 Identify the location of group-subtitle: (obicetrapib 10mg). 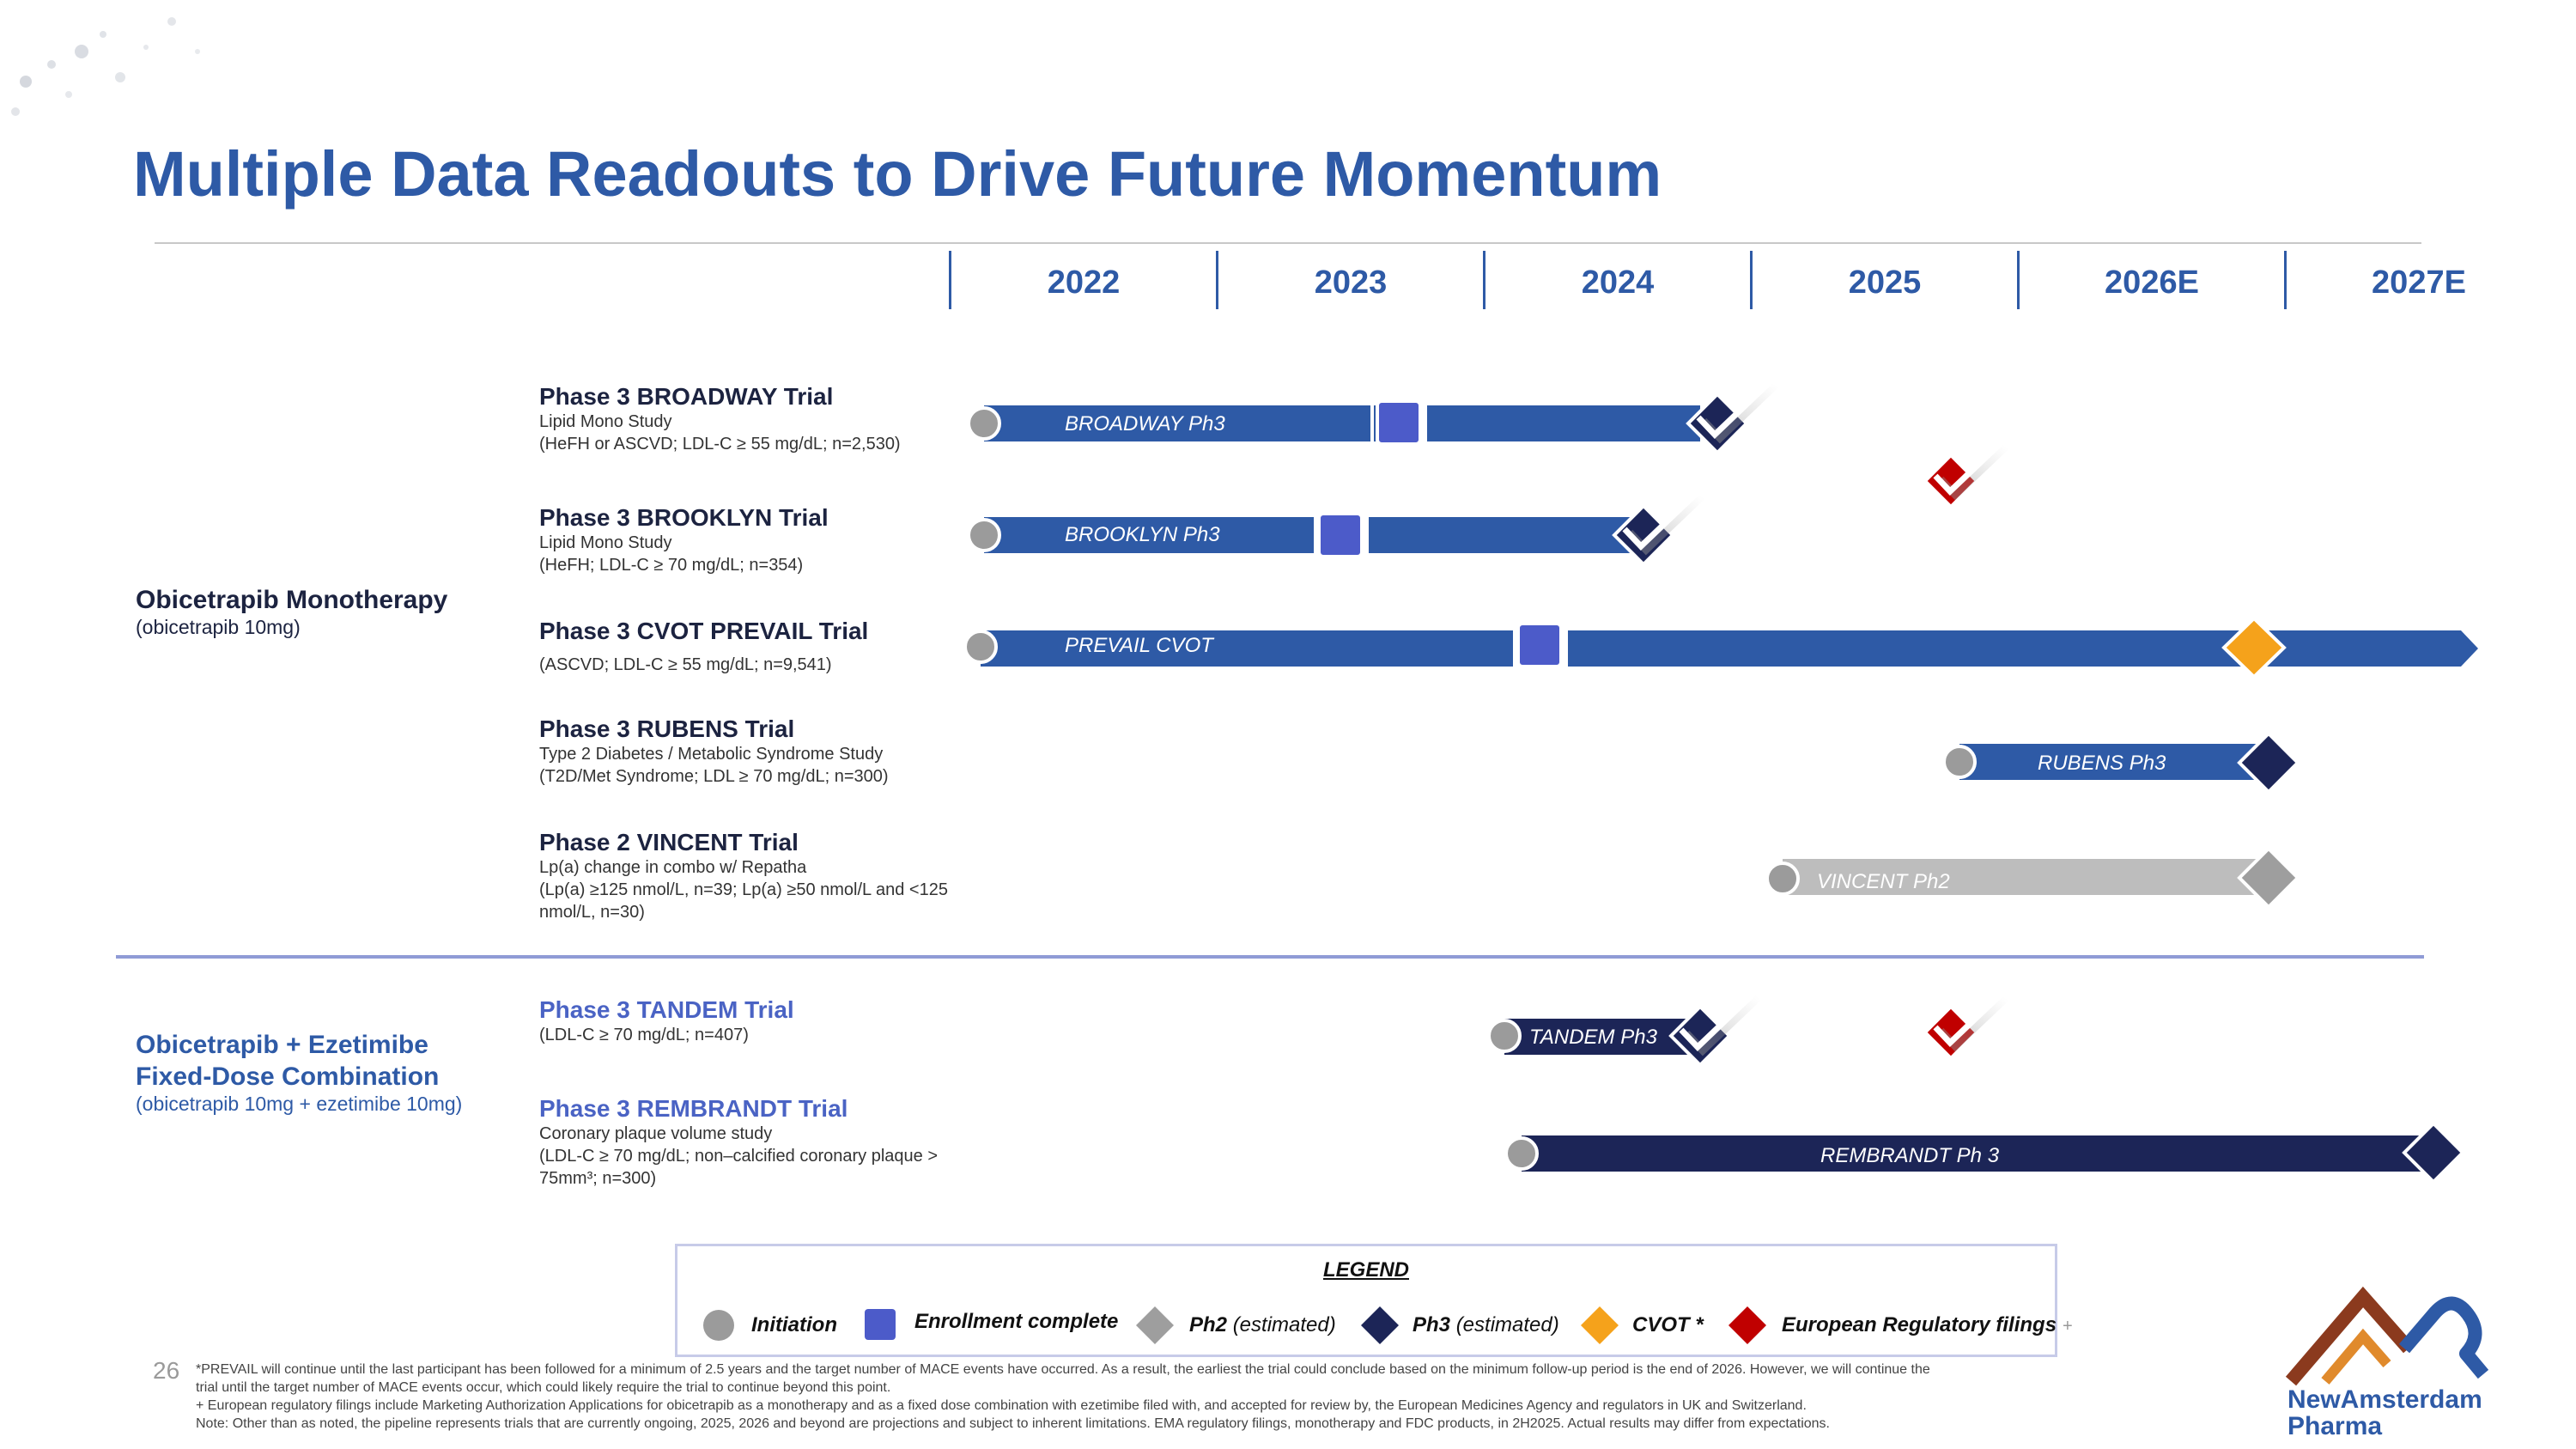
(218, 627).